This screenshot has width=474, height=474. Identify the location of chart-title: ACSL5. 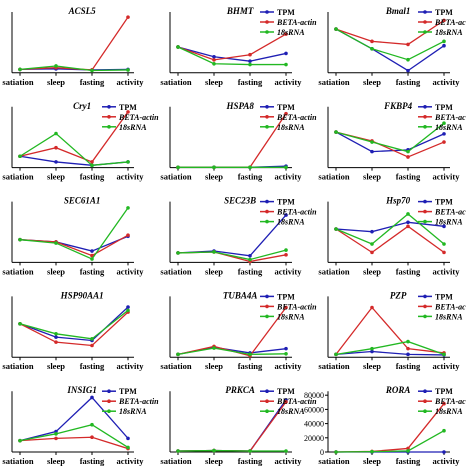
(82, 11).